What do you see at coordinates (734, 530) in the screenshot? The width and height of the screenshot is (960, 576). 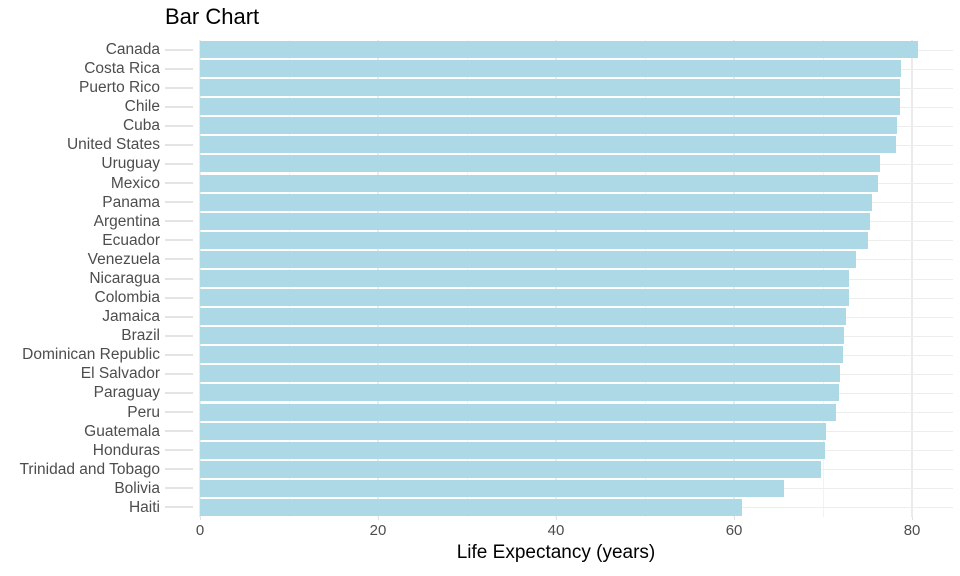 I see `x-tick-label: 60` at bounding box center [734, 530].